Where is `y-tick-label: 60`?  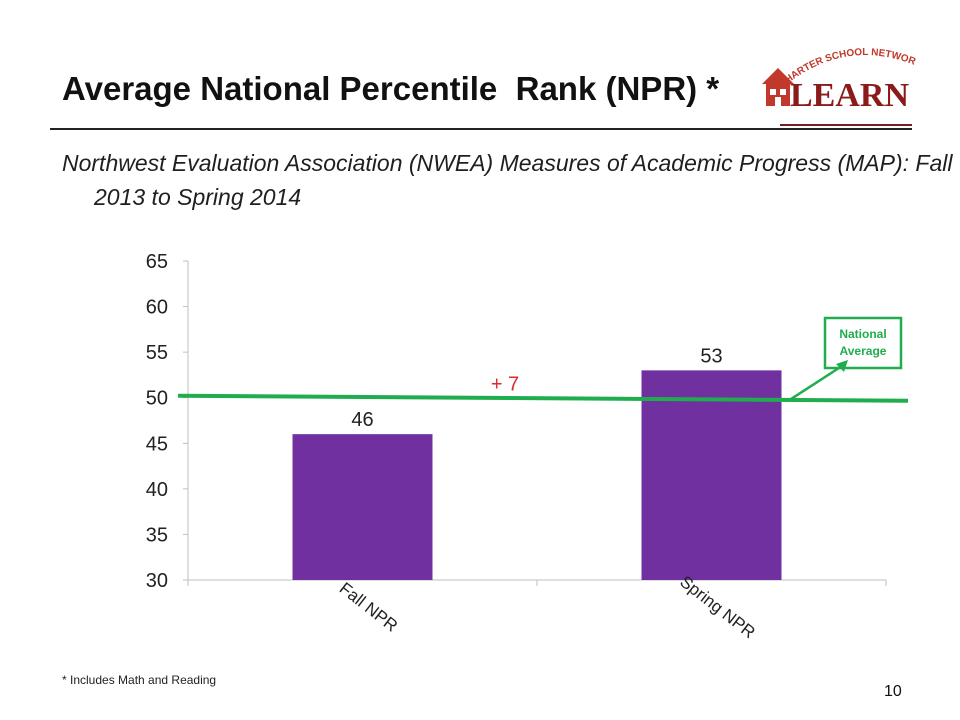
y-tick-label: 60 is located at coordinates (157, 308).